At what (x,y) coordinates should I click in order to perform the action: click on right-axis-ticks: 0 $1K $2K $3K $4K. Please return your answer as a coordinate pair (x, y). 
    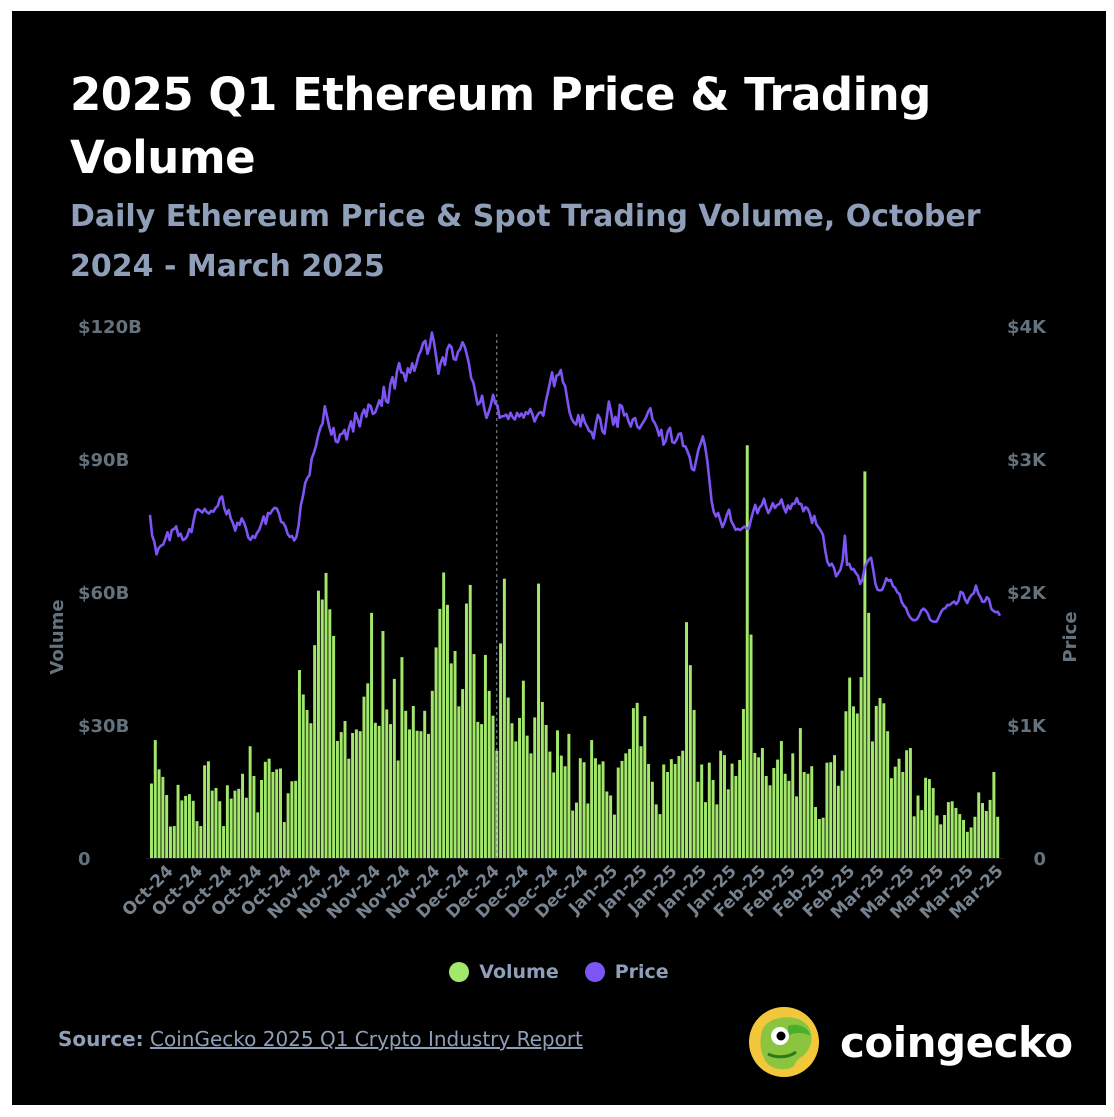
    Looking at the image, I should click on (1027, 593).